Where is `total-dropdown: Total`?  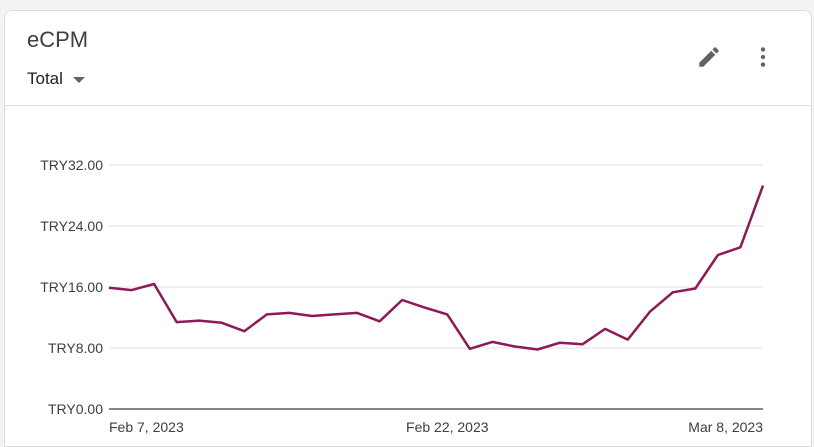 total-dropdown: Total is located at coordinates (56, 79).